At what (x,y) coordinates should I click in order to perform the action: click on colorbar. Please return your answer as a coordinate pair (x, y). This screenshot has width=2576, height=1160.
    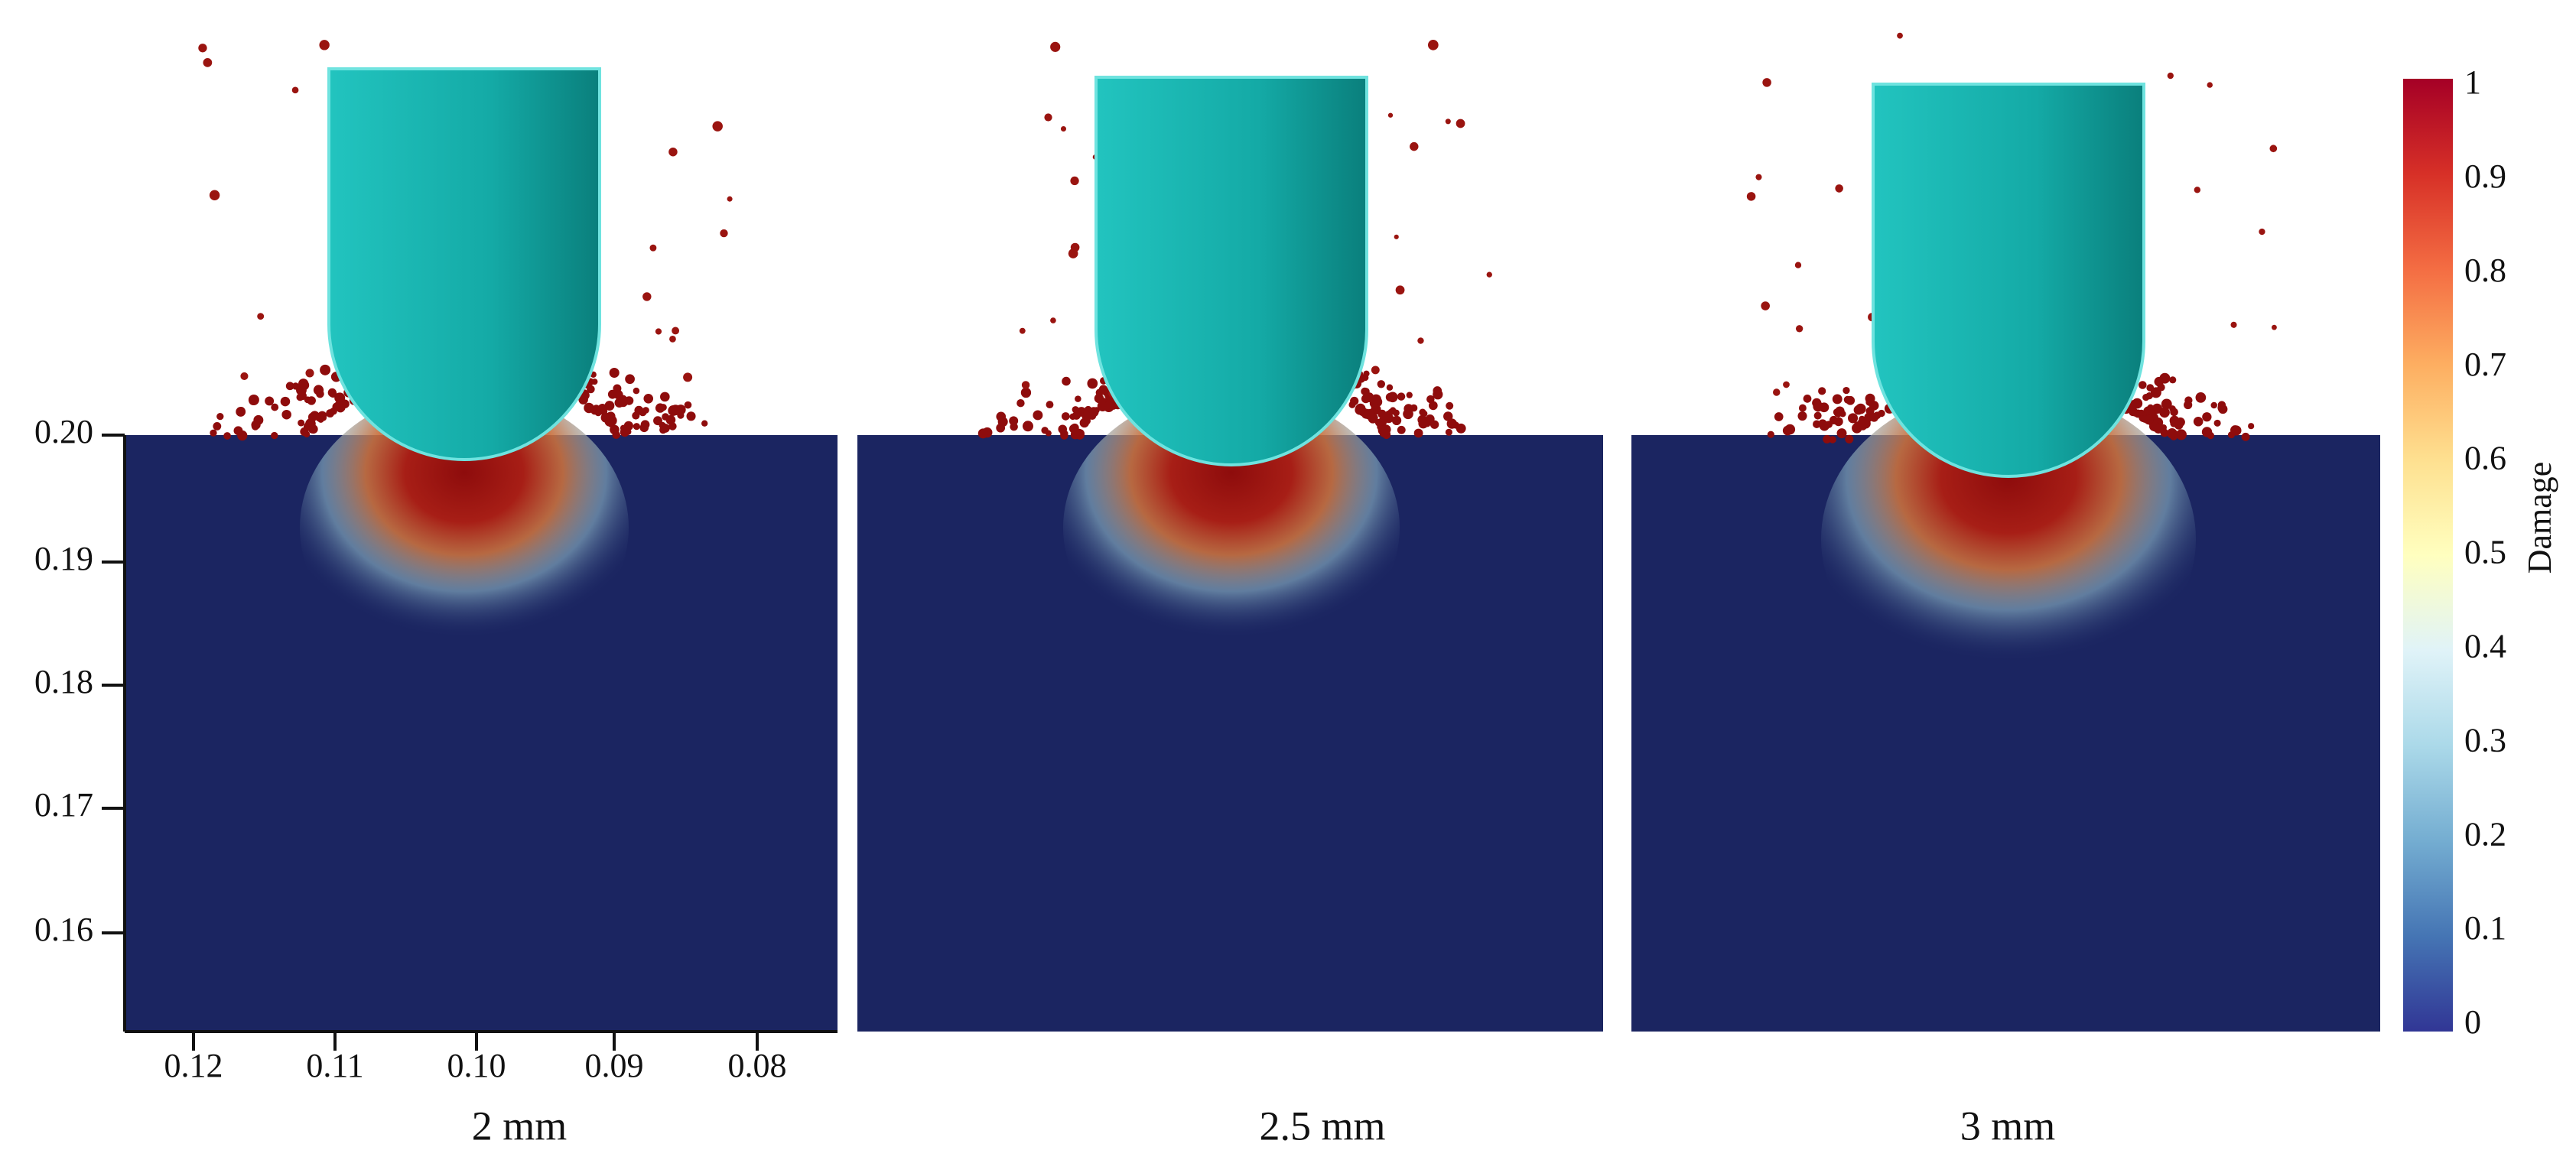
    Looking at the image, I should click on (2428, 556).